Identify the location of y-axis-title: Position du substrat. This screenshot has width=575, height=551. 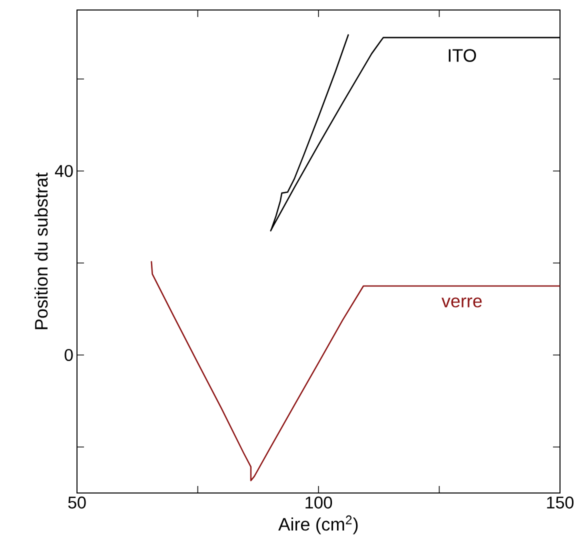
(41, 251).